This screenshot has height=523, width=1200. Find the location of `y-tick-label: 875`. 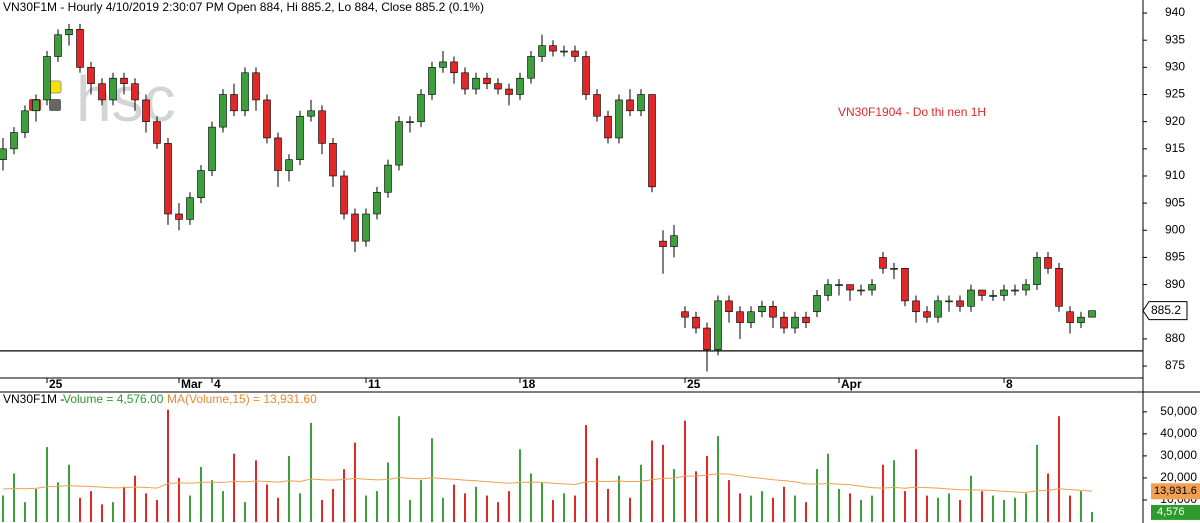

y-tick-label: 875 is located at coordinates (1175, 365).